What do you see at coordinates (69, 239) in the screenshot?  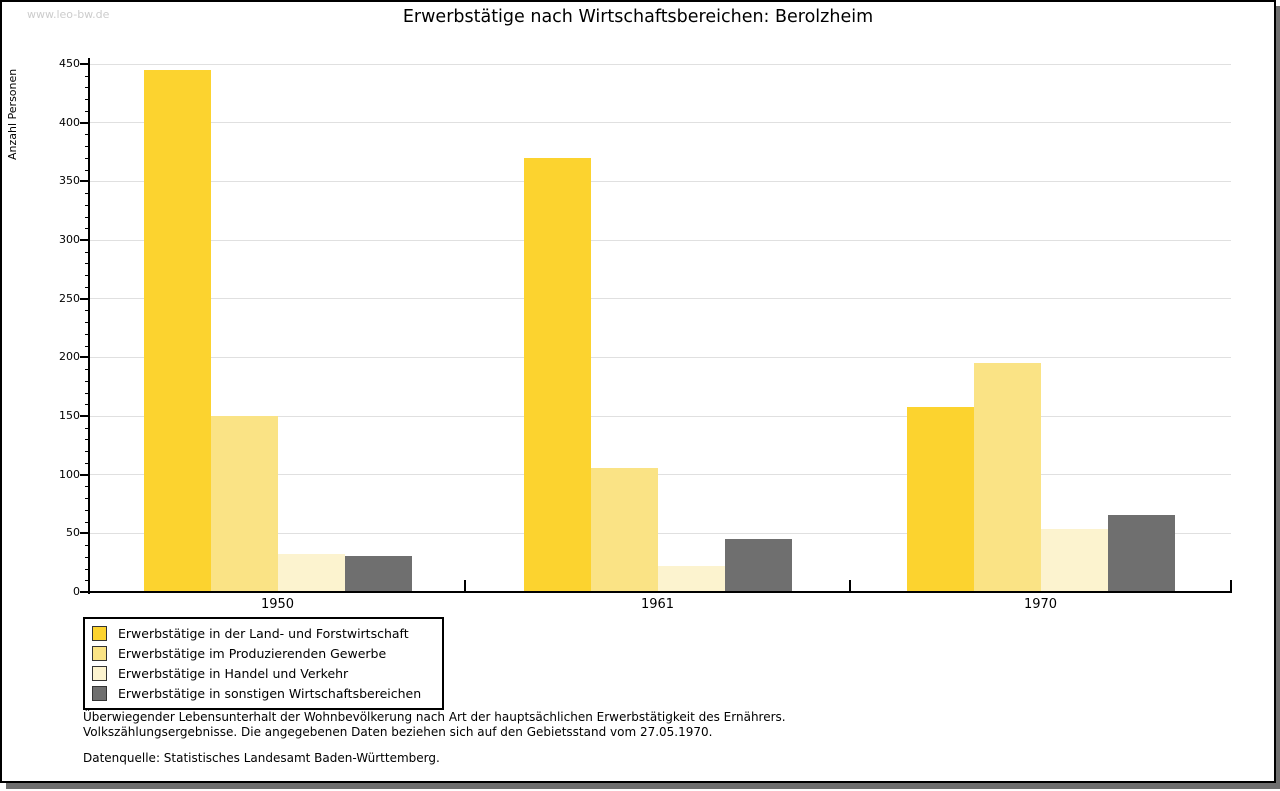 I see `y-tick-label: 300` at bounding box center [69, 239].